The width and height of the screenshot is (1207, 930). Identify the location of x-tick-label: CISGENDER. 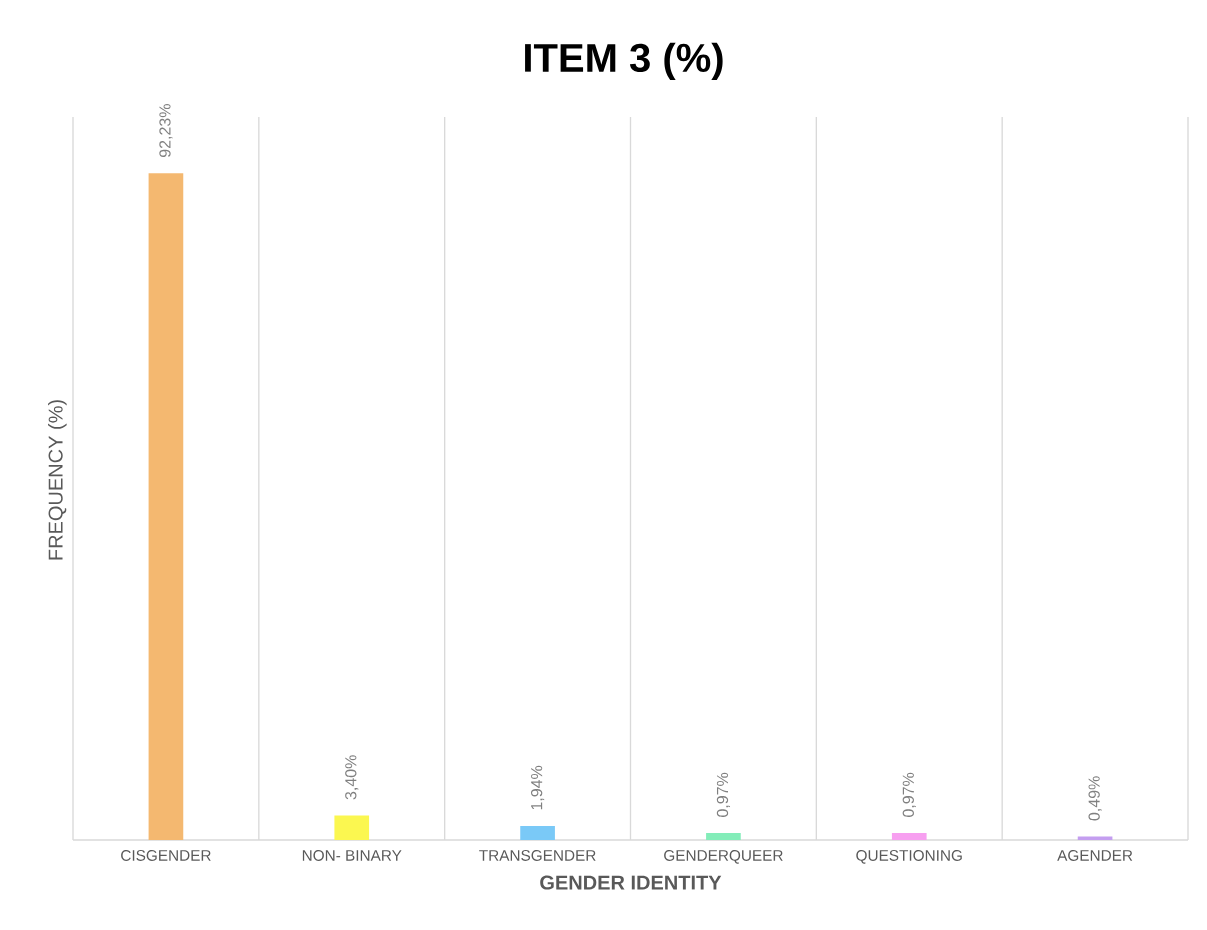
(166, 855).